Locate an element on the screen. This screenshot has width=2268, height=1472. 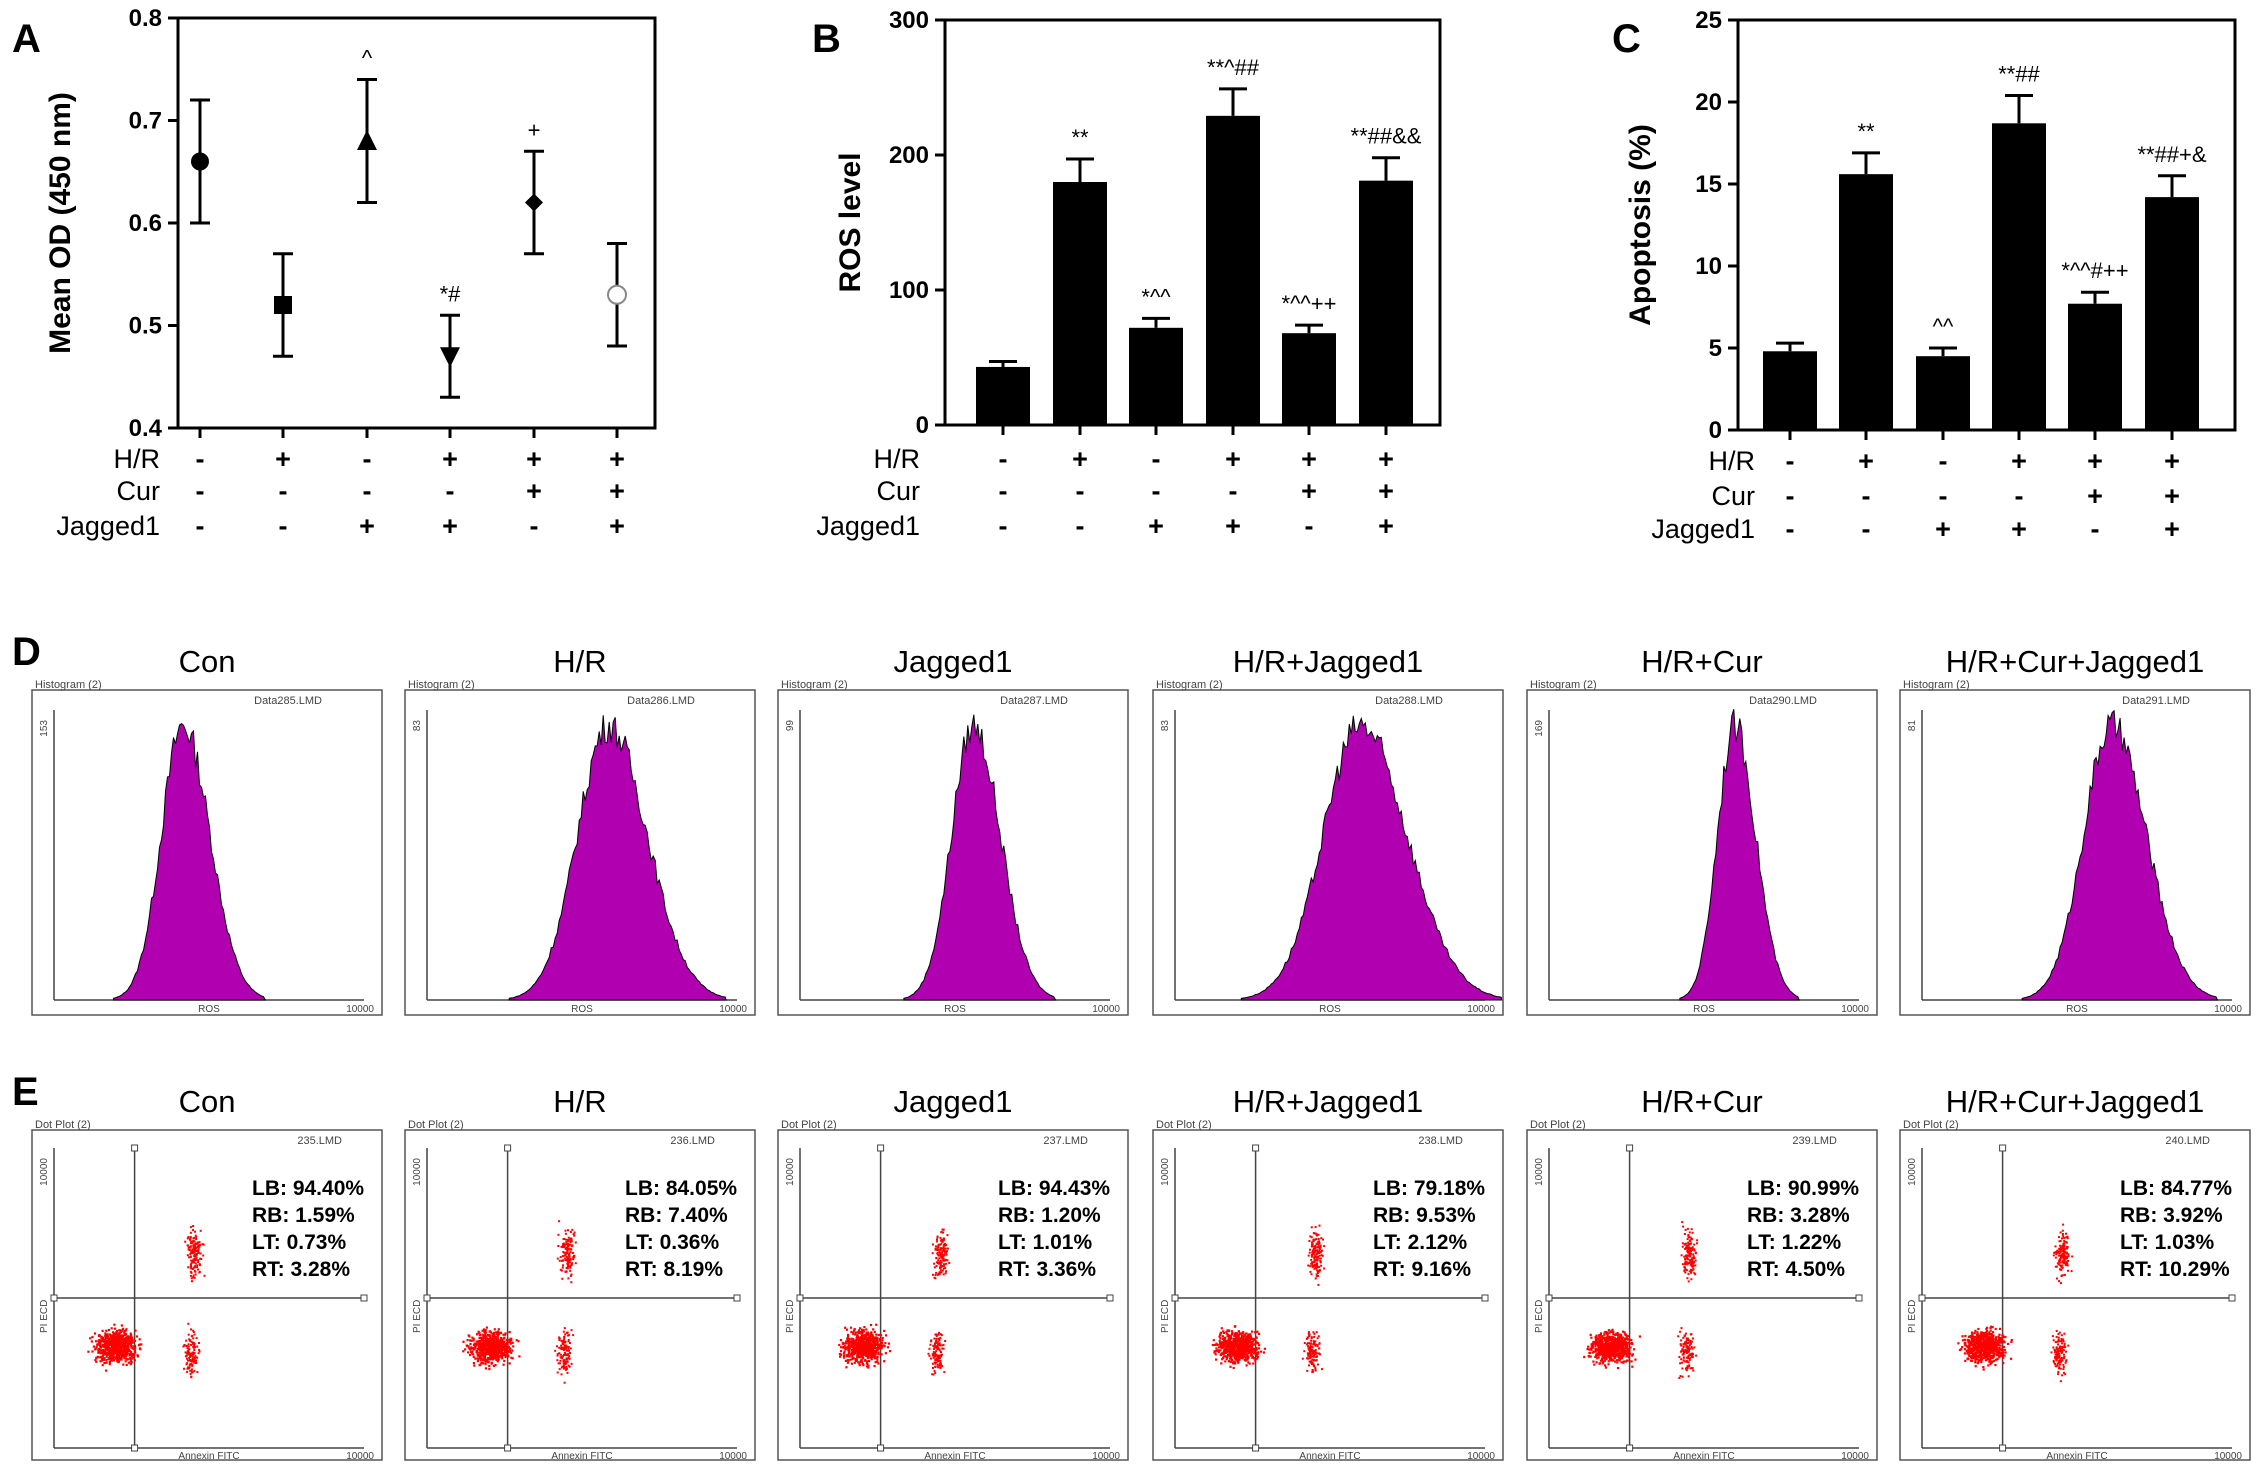
chart-a-condition-sign: + is located at coordinates (534, 459).